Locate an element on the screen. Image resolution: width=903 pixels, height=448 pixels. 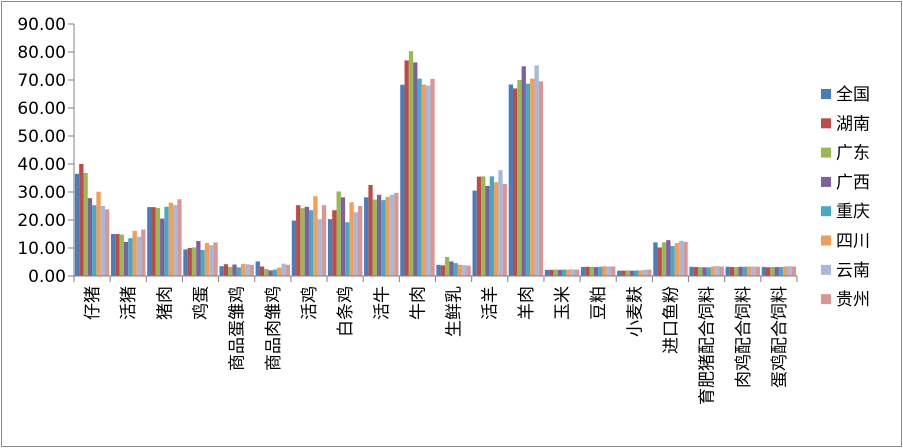
bar-湖南-玉米 is located at coordinates (551, 272).